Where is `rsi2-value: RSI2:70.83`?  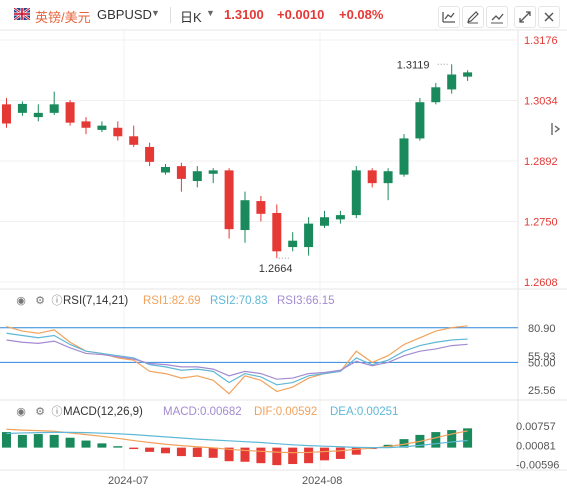 rsi2-value: RSI2:70.83 is located at coordinates (239, 301).